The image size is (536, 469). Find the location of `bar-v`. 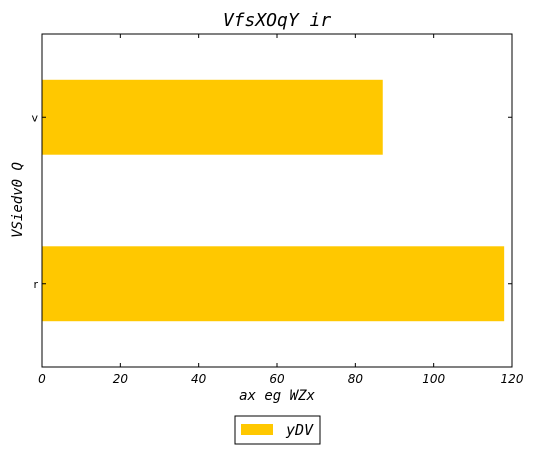

bar-v is located at coordinates (212, 117).